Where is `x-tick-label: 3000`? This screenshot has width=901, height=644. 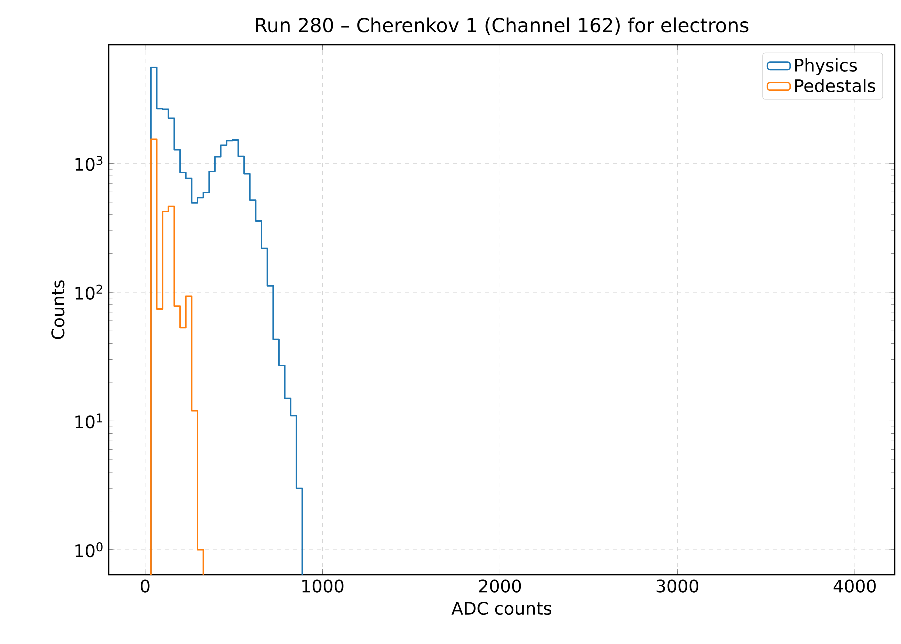
x-tick-label: 3000 is located at coordinates (677, 586).